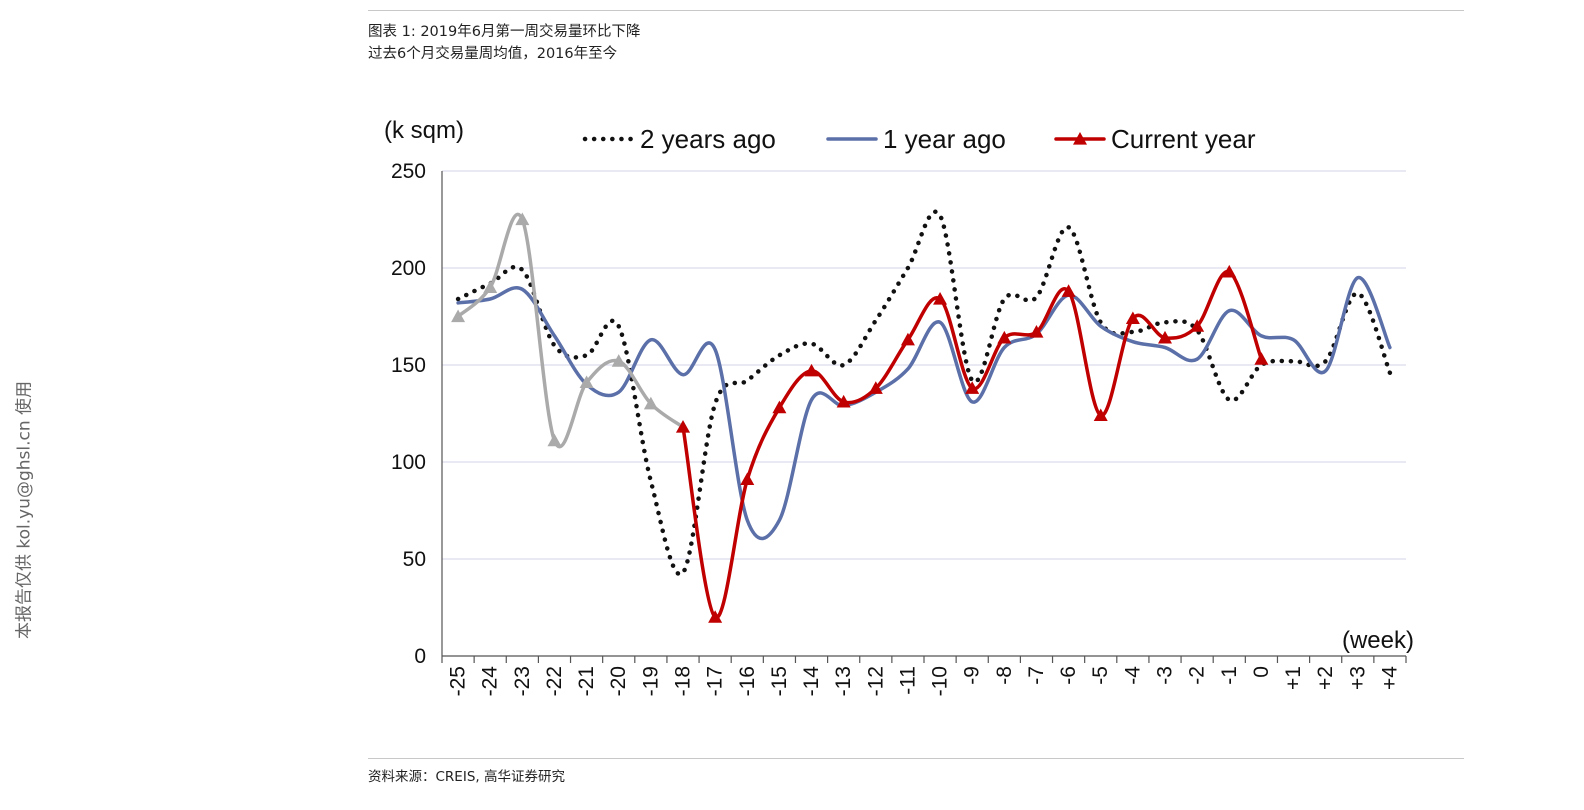  I want to click on x-tick-label: -12, so click(875, 681).